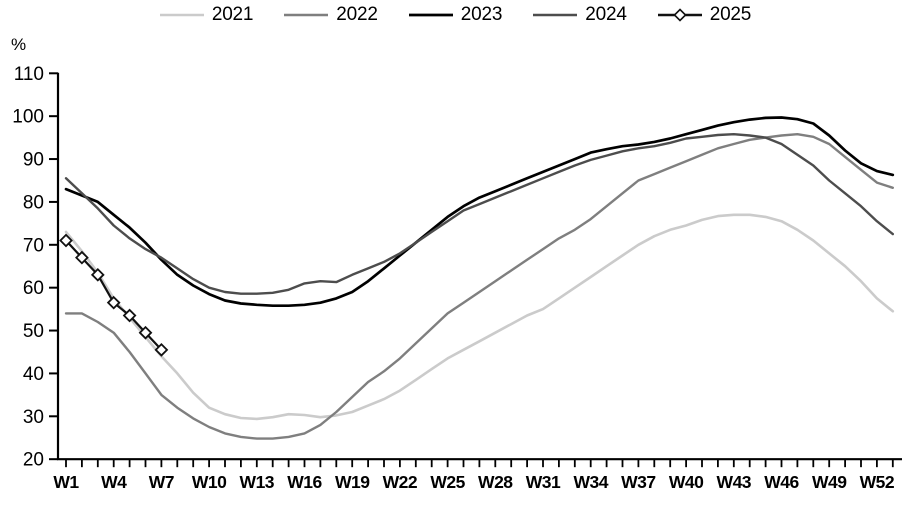  Describe the element at coordinates (730, 14) in the screenshot. I see `legend-label-2025: 2025` at that location.